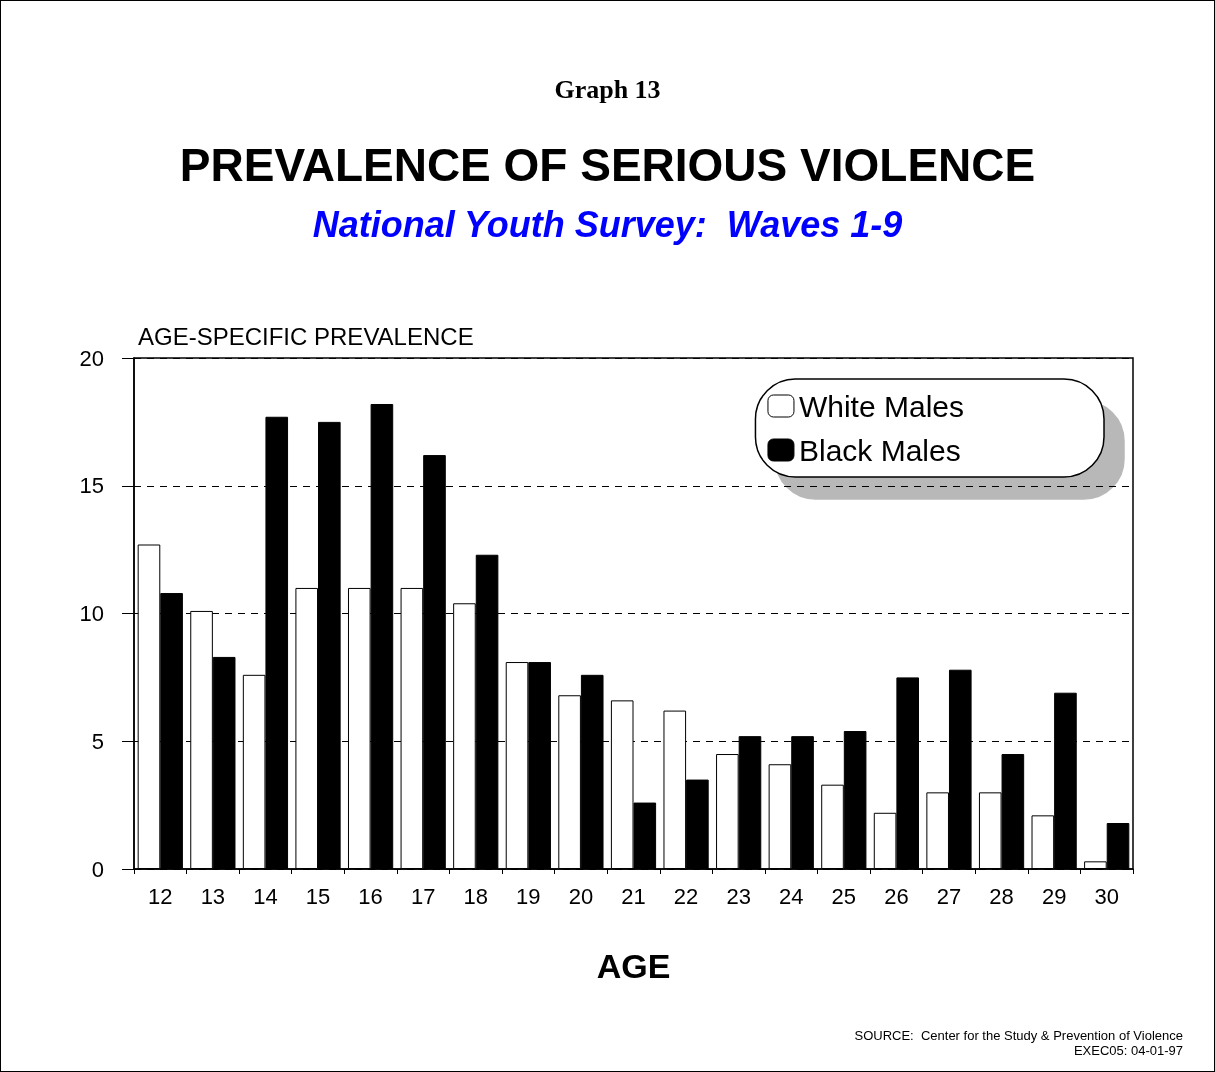  What do you see at coordinates (581, 896) in the screenshot?
I see `x-tick-label: 20` at bounding box center [581, 896].